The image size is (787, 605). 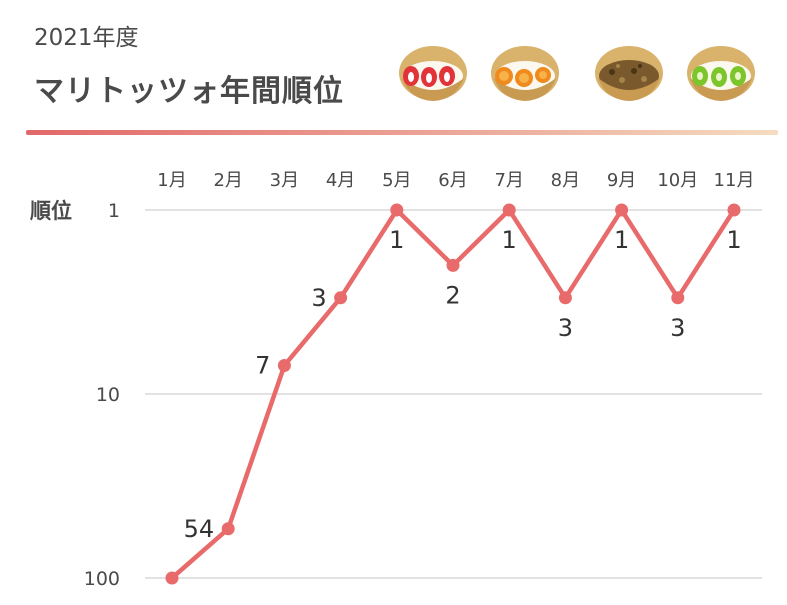 What do you see at coordinates (508, 180) in the screenshot?
I see `x-tick-label: 7月` at bounding box center [508, 180].